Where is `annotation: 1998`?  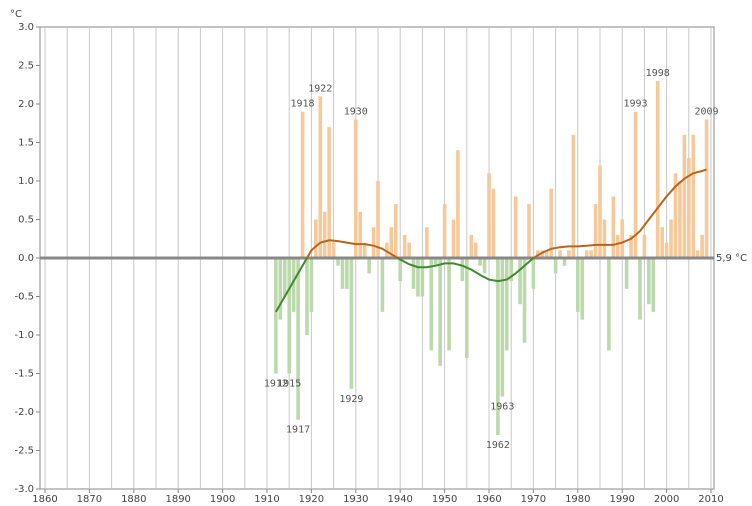
annotation: 1998 is located at coordinates (658, 73).